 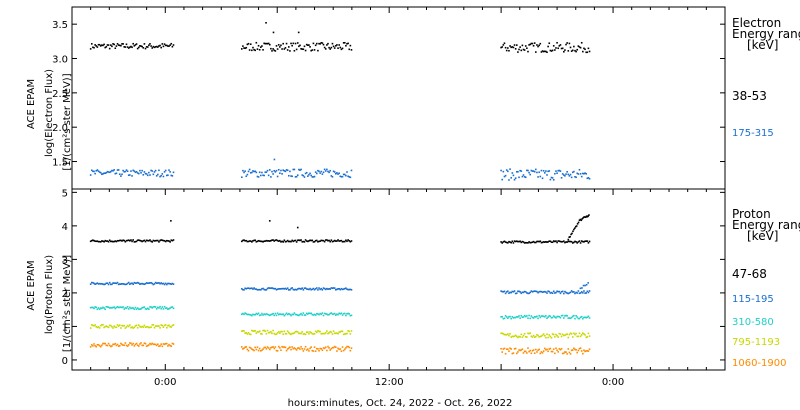 I want to click on legend-header: Electron, so click(x=756, y=23).